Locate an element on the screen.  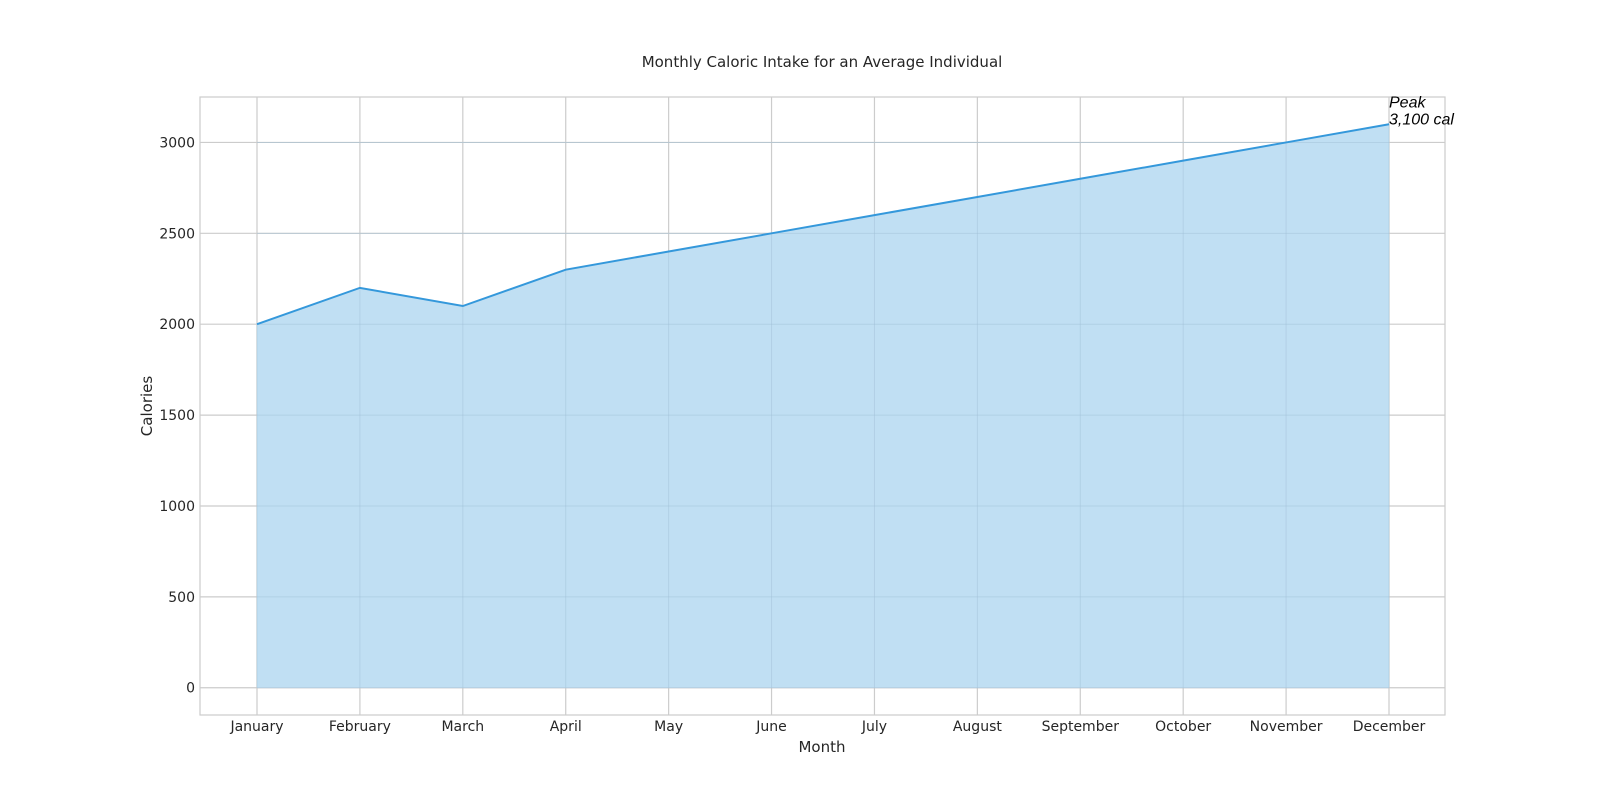
y-tick-label: 2000 is located at coordinates (177, 325).